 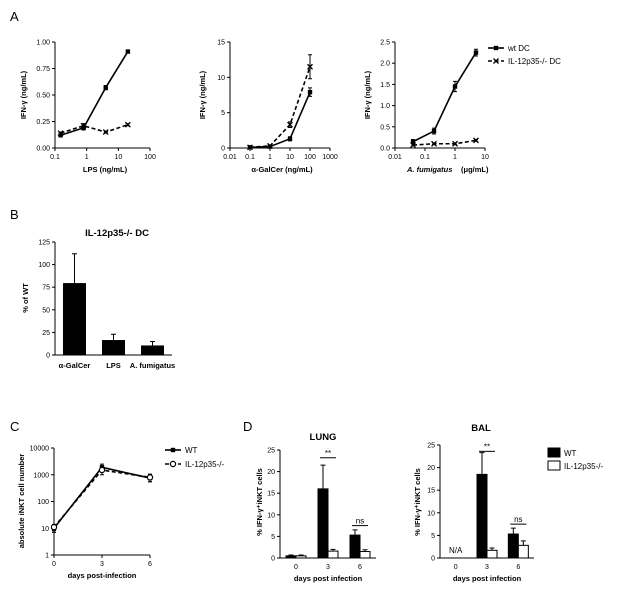 What do you see at coordinates (385, 64) in the screenshot?
I see `chart-a3-ytick-label: 2.0` at bounding box center [385, 64].